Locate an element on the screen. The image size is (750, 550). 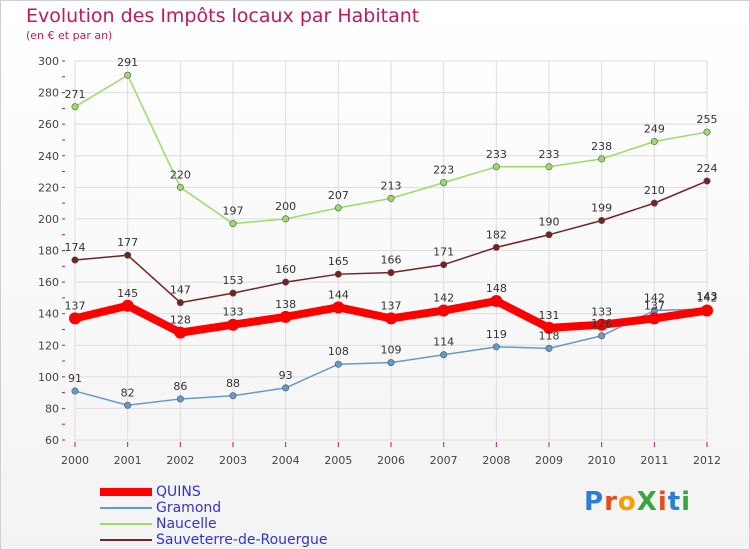
logo-letter: P is located at coordinates (594, 502).